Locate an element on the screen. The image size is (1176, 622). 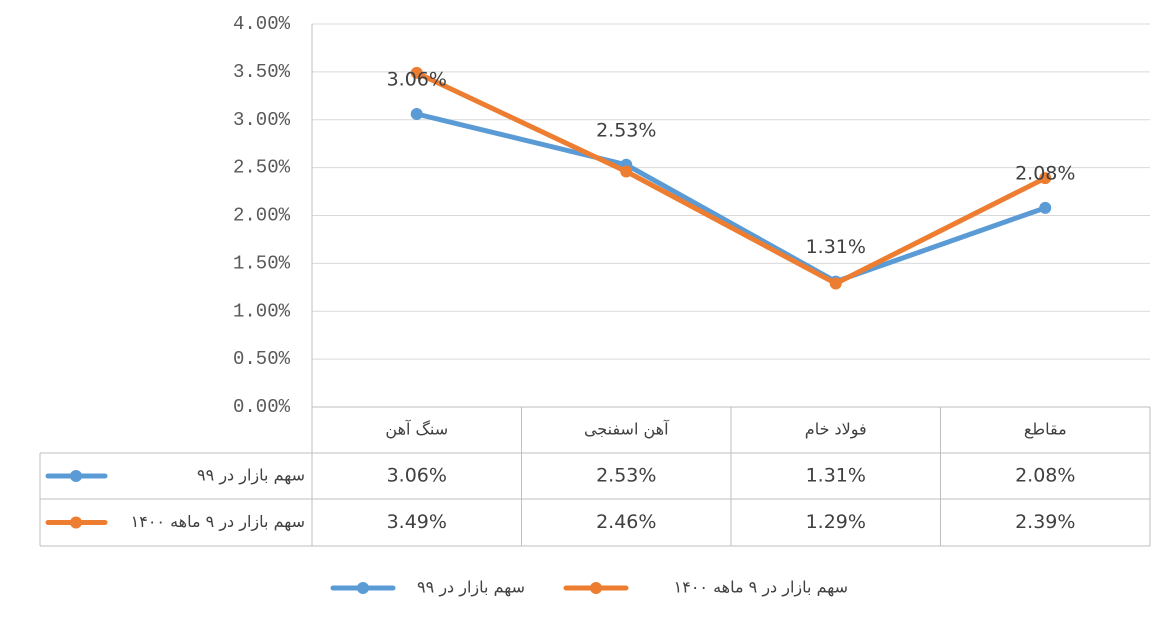
table-header: مقاطع is located at coordinates (1045, 430).